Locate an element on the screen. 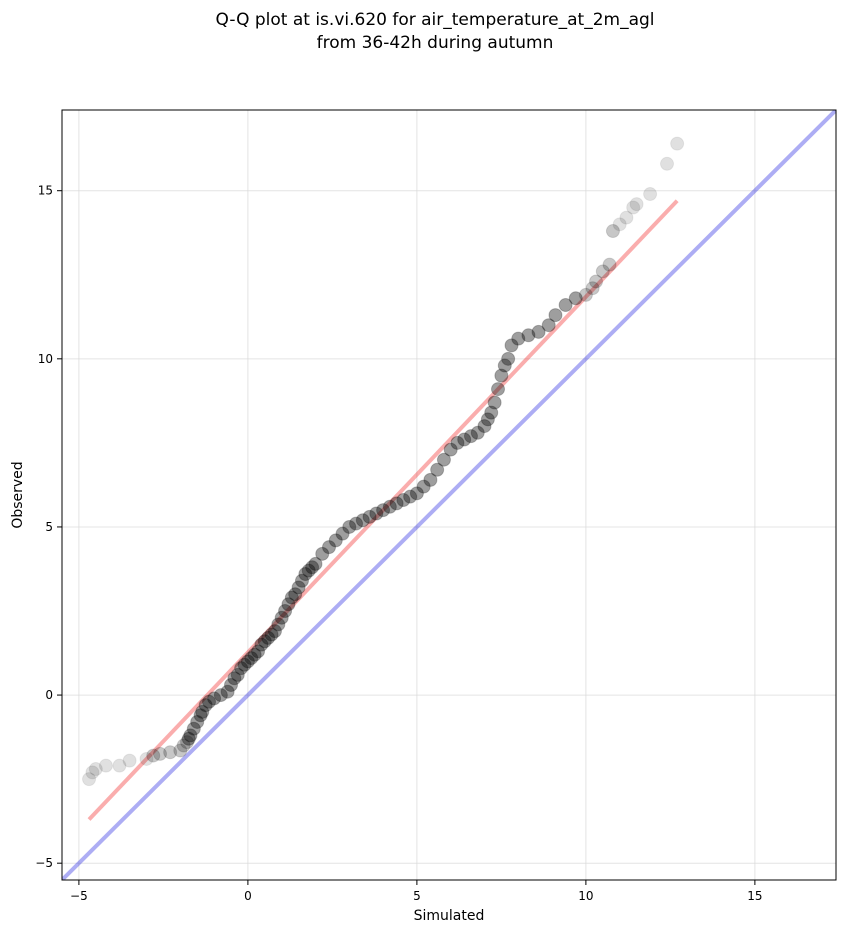  y-axis-label: Observed is located at coordinates (18, 494).